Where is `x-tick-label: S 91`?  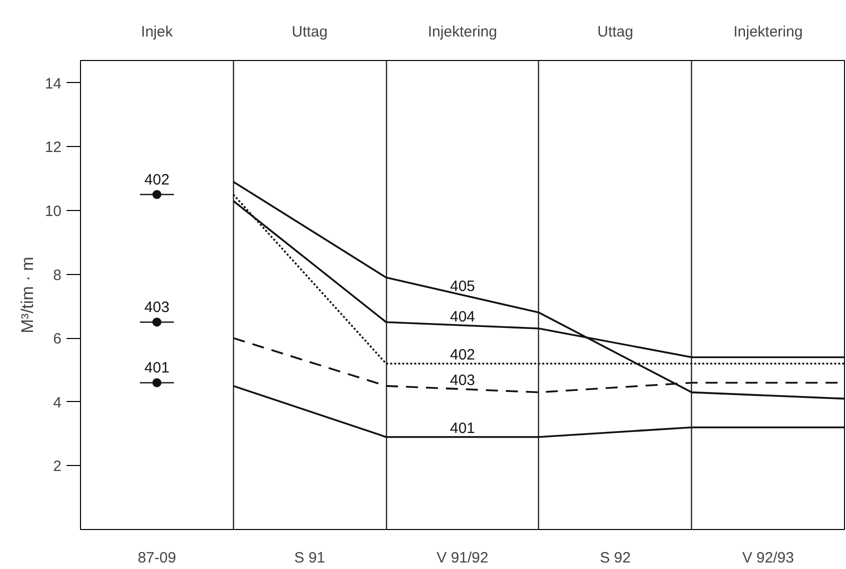 x-tick-label: S 91 is located at coordinates (310, 558).